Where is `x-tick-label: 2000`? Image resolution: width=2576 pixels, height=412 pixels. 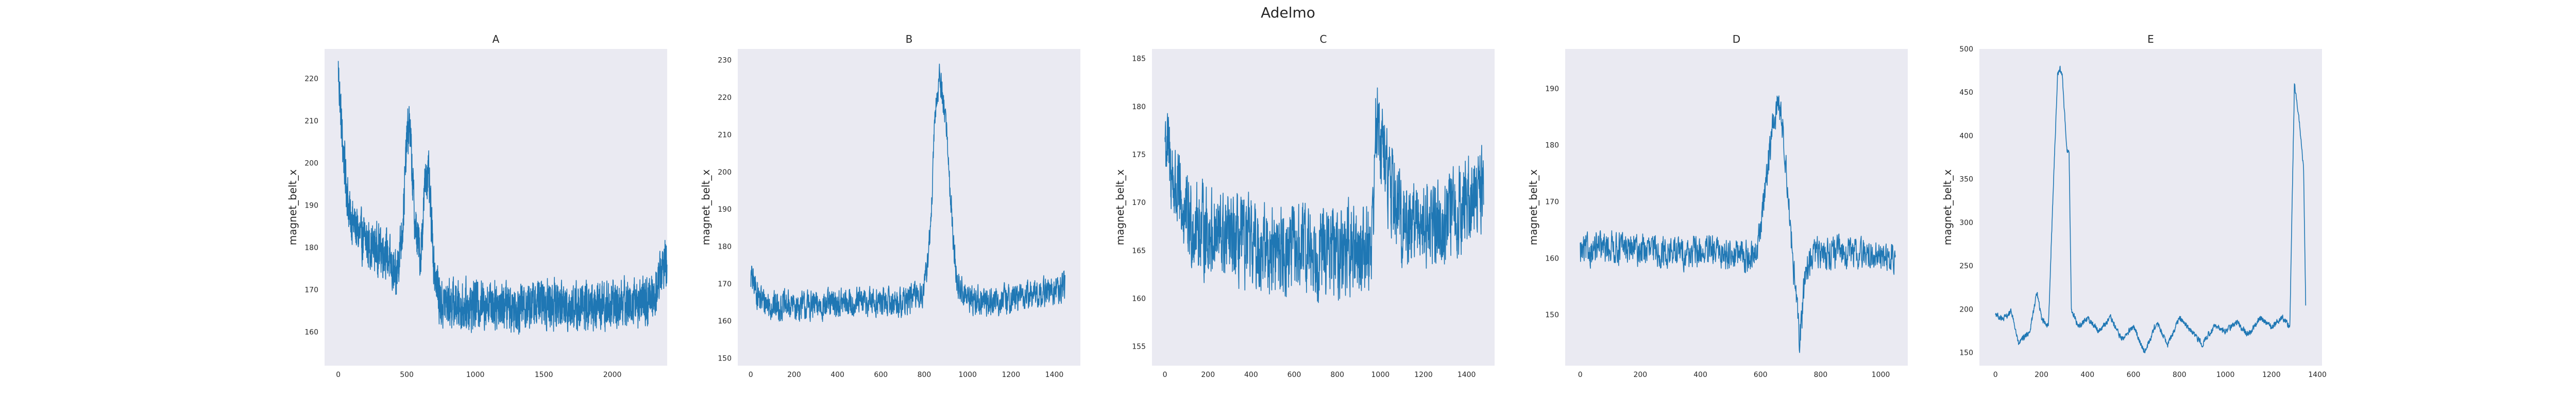 x-tick-label: 2000 is located at coordinates (612, 375).